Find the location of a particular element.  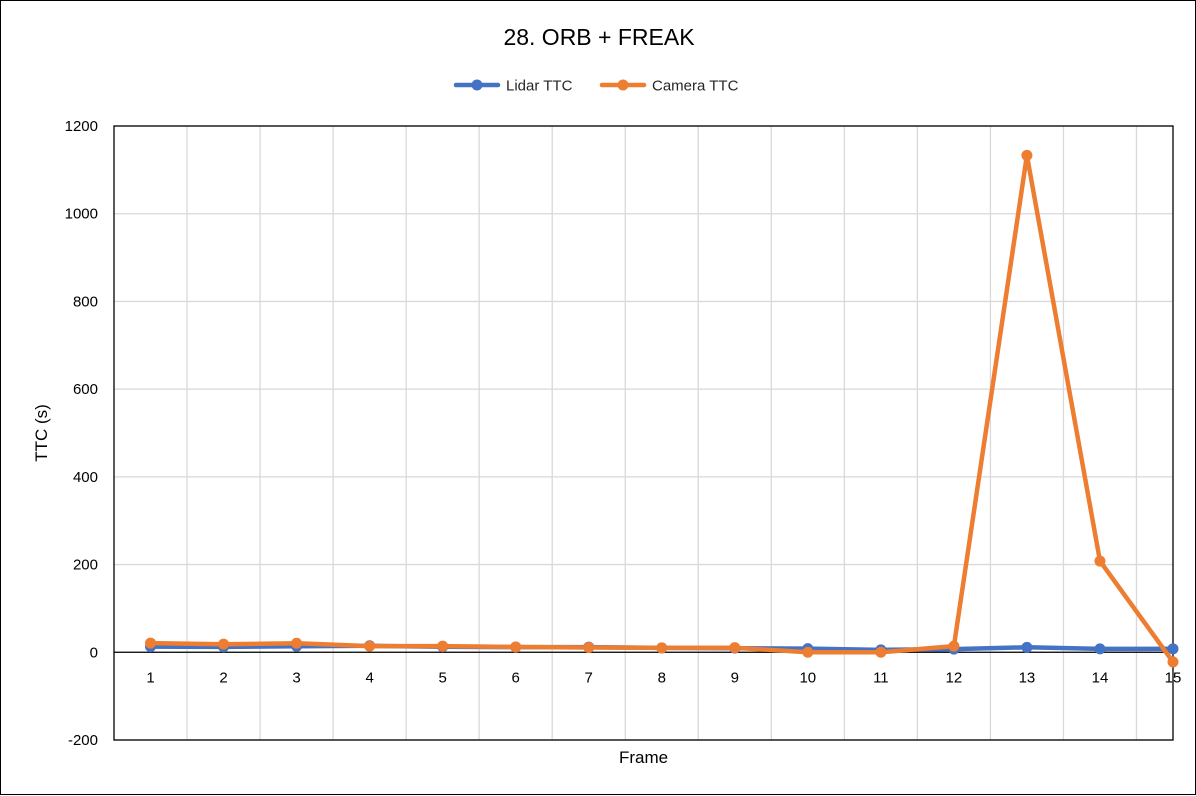

y-tick-label: 1000 is located at coordinates (81, 214).